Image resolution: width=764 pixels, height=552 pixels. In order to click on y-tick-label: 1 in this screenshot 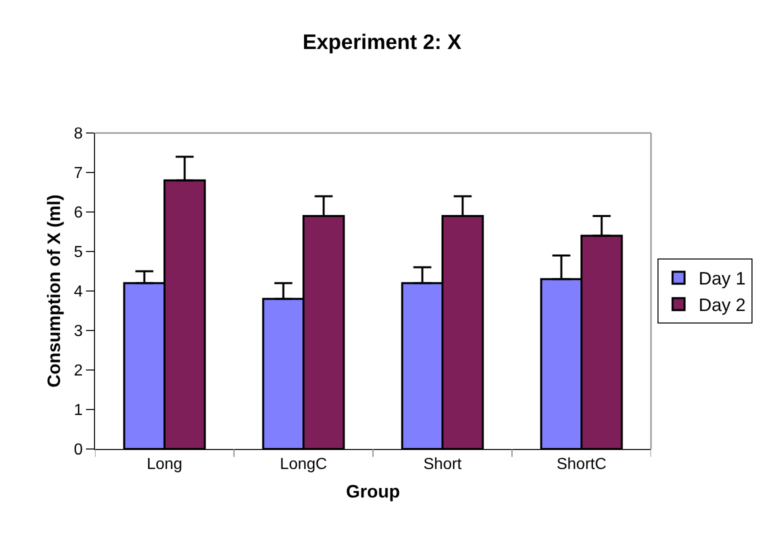, I will do `click(78, 411)`.